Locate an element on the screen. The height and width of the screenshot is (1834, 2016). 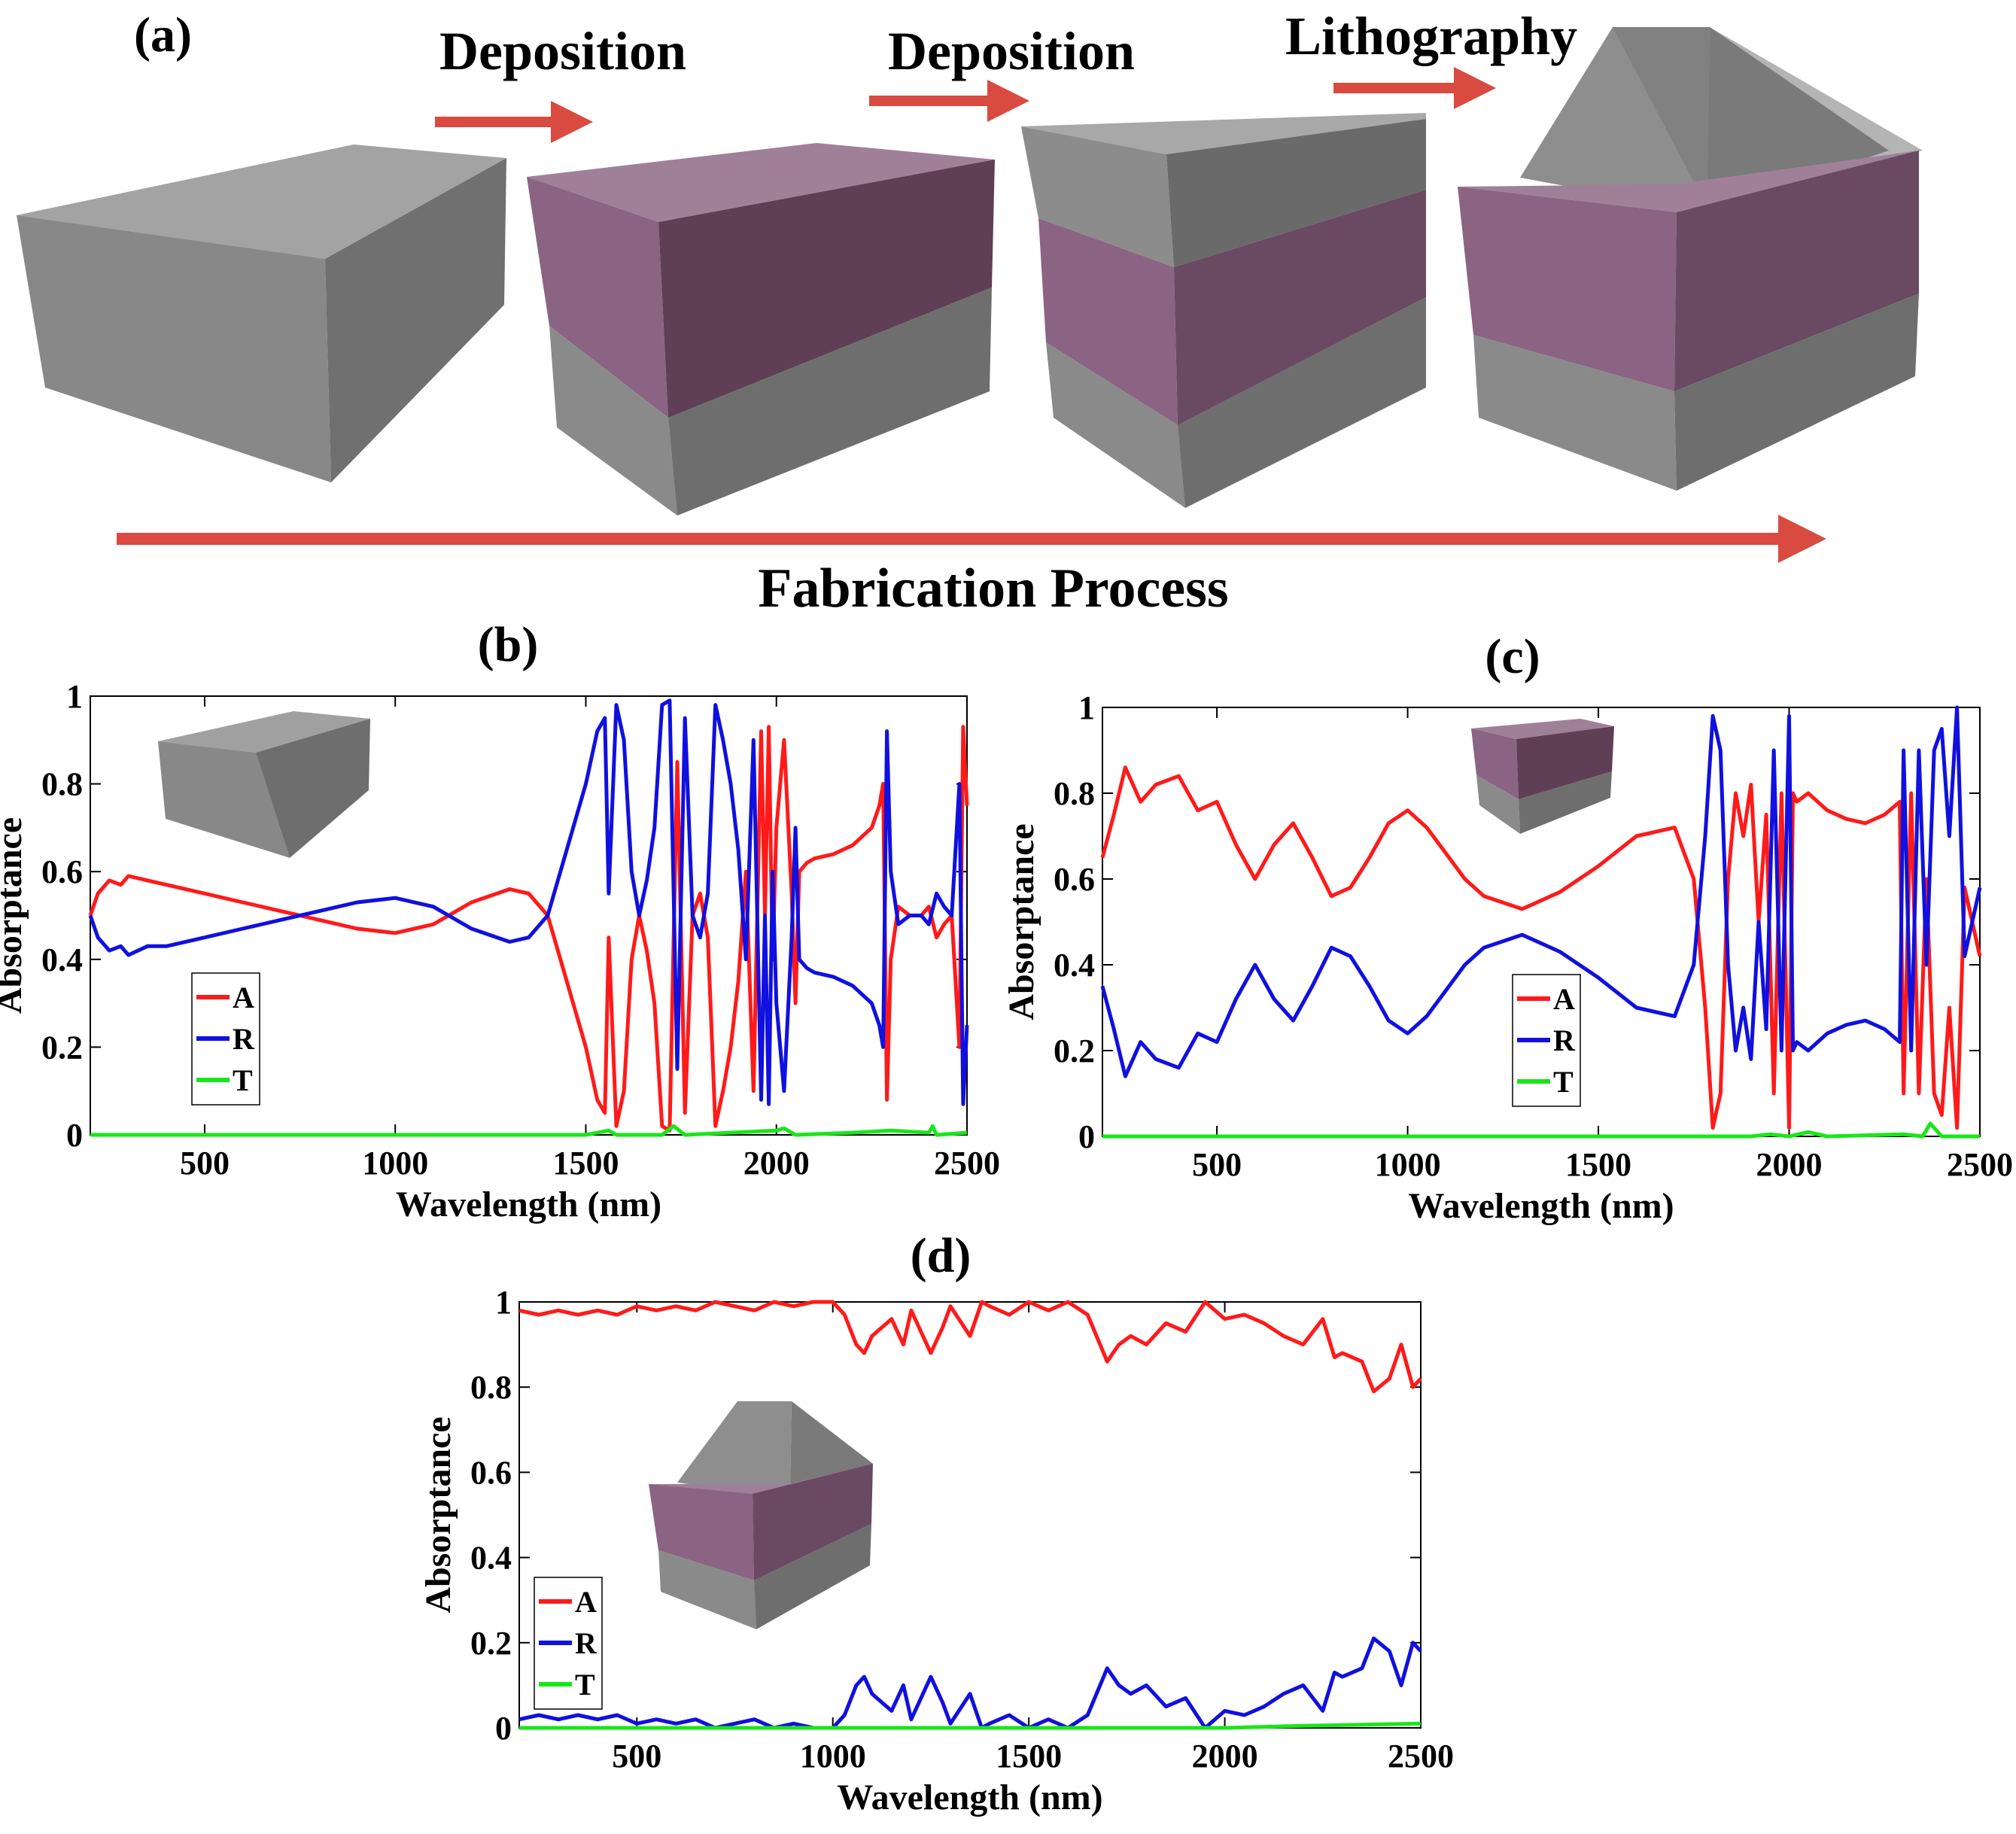
block-two-layers is located at coordinates (1223, 310).